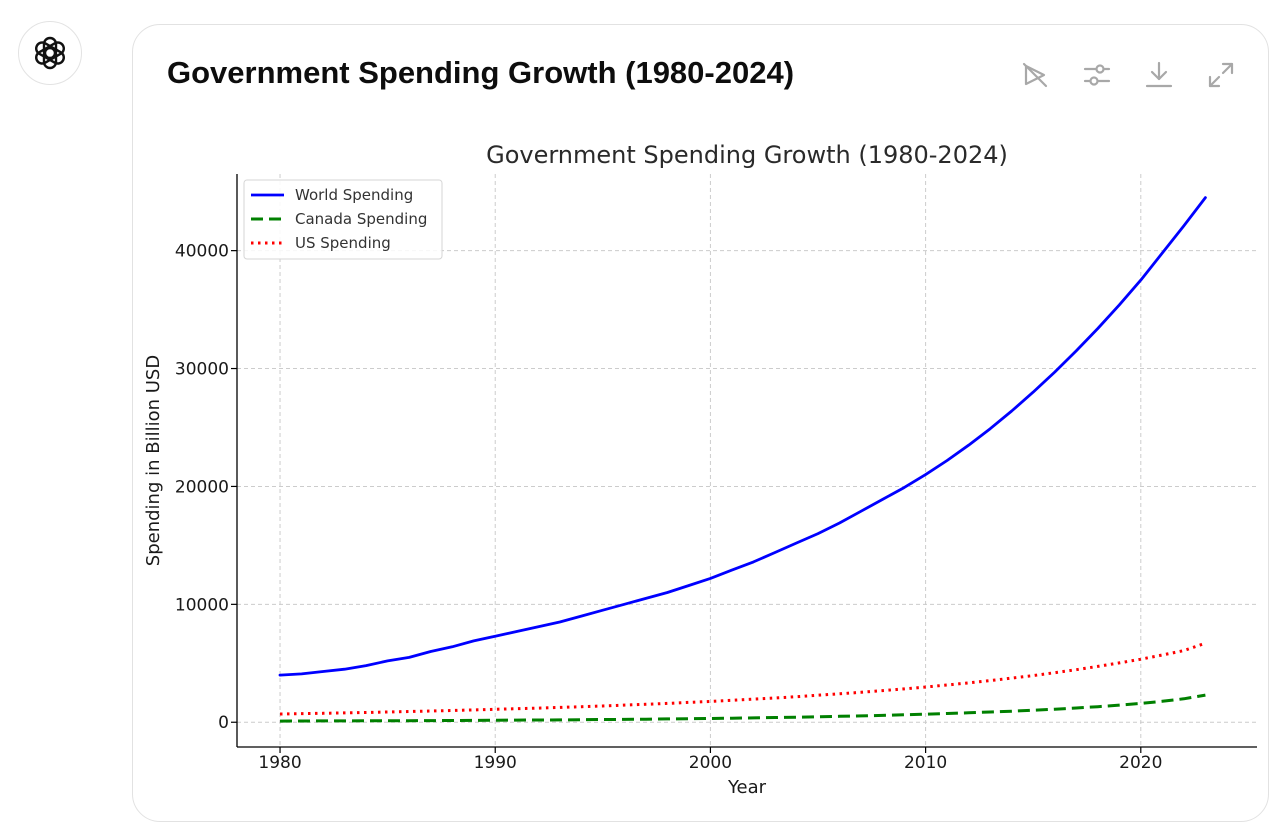 Image resolution: width=1284 pixels, height=834 pixels. I want to click on assistant-avatar, so click(50, 53).